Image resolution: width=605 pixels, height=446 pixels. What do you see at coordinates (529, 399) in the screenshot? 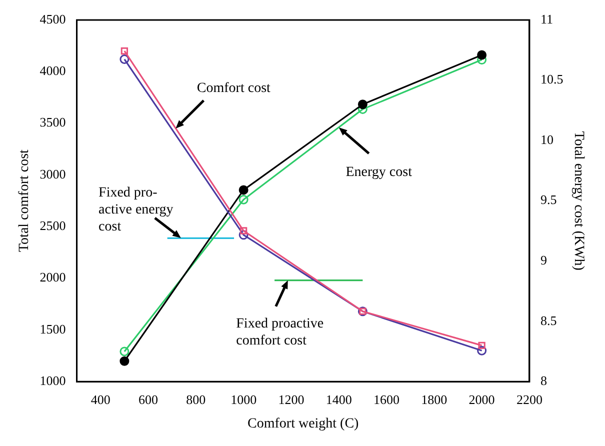
I see `x-tick-label: 2200` at bounding box center [529, 399].